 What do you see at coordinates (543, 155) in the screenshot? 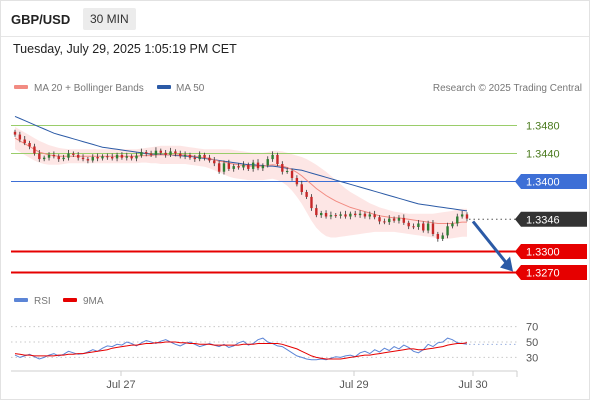
I see `level-label: 1.3440` at bounding box center [543, 155].